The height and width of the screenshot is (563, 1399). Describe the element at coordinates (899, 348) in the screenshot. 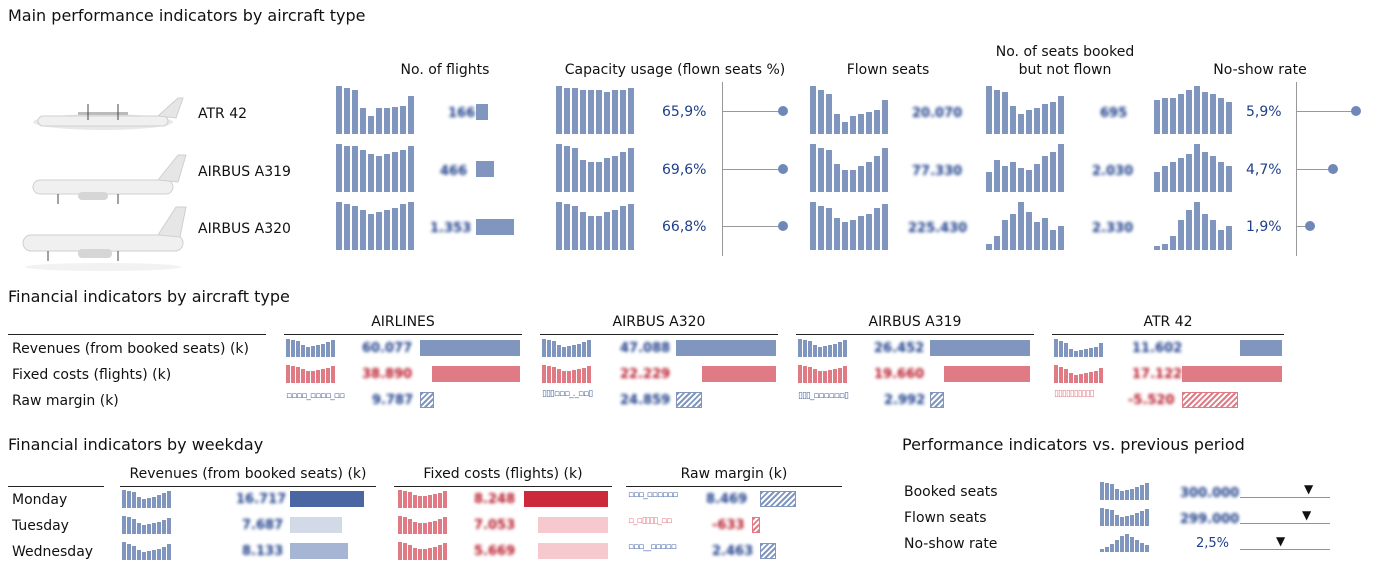

I see `fin-value-blurred: 26.452` at that location.